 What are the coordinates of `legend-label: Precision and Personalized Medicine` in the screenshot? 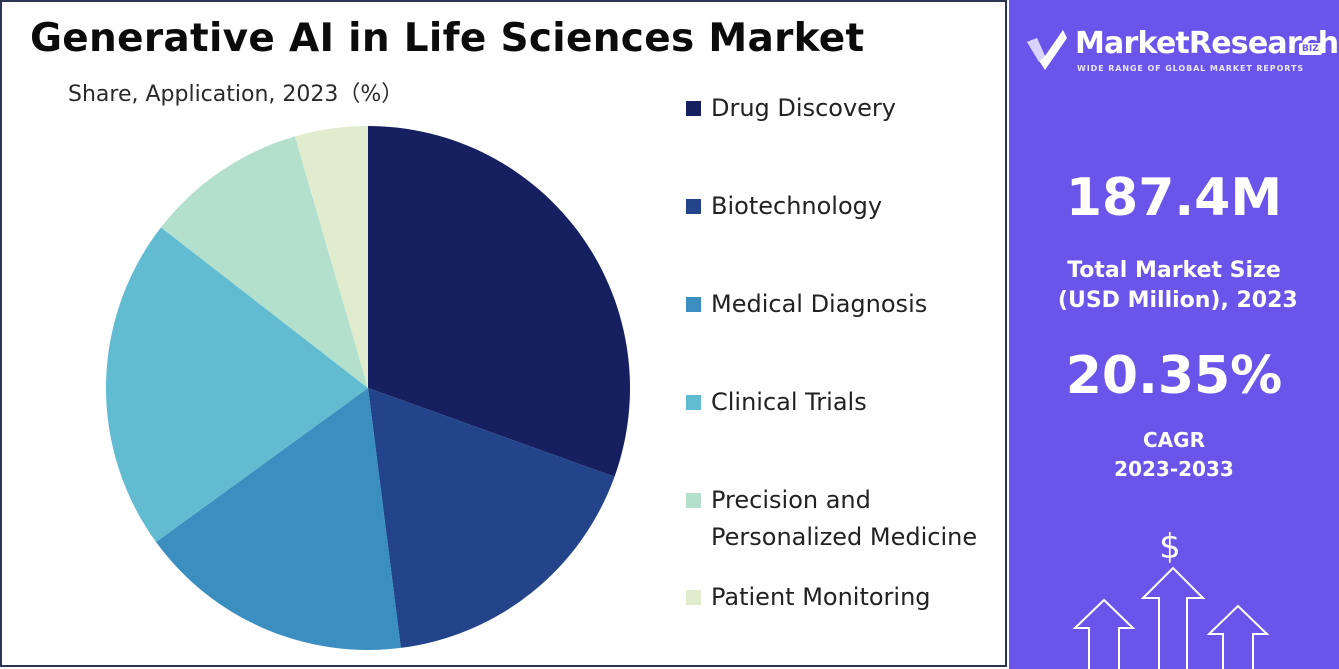 It's located at (844, 518).